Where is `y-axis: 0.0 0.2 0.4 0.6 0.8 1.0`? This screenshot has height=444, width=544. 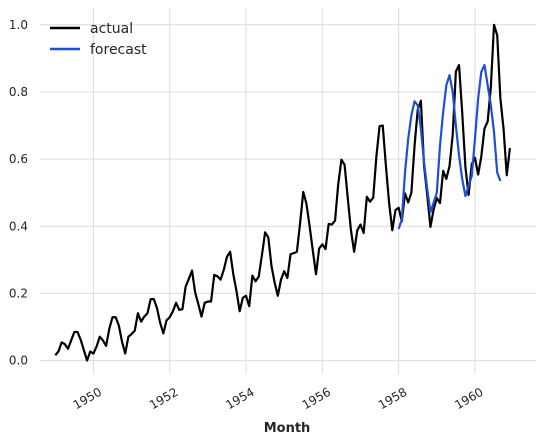
y-axis: 0.0 0.2 0.4 0.6 0.8 1.0 is located at coordinates (18, 193).